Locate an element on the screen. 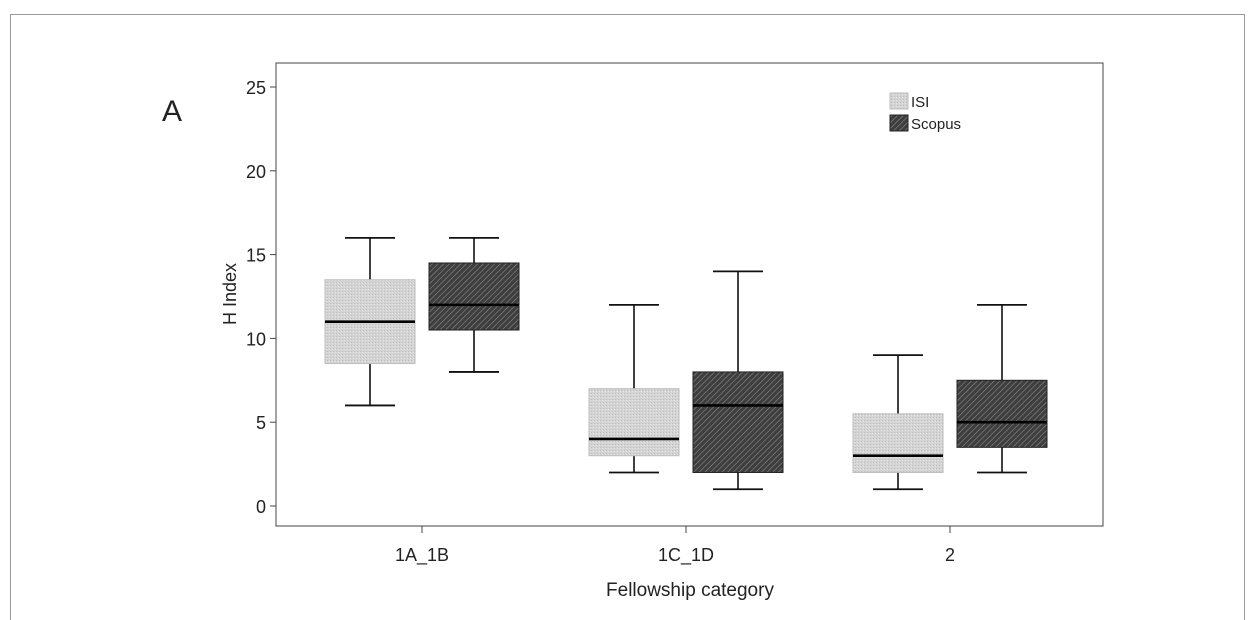 The width and height of the screenshot is (1254, 620). x-tick-label: 1C_1D is located at coordinates (686, 555).